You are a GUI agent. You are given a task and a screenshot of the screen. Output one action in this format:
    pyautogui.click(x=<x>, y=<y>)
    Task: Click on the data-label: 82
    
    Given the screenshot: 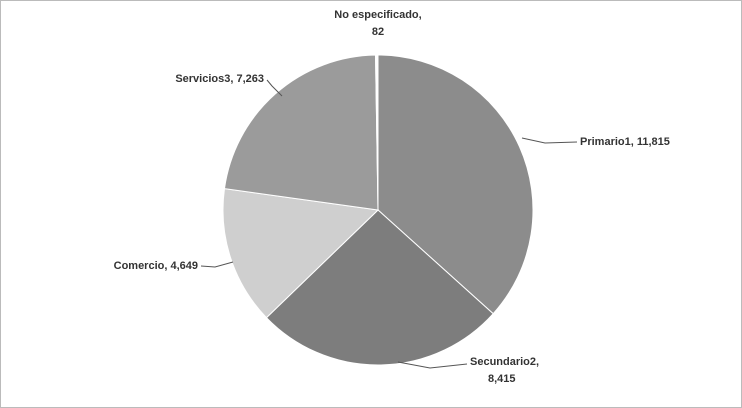 What is the action you would take?
    pyautogui.click(x=378, y=32)
    